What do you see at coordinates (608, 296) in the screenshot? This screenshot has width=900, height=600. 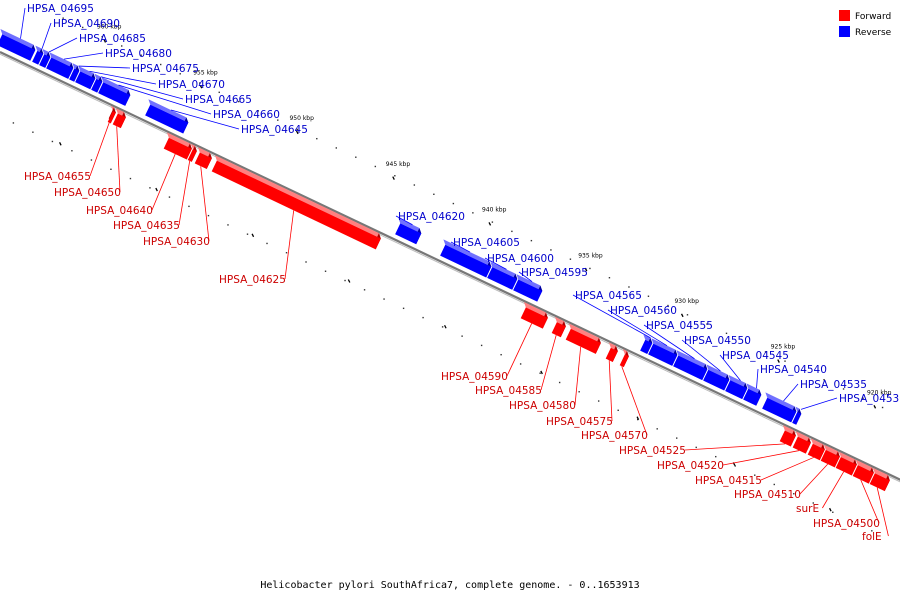 I see `gene-label: HPSA_04565` at bounding box center [608, 296].